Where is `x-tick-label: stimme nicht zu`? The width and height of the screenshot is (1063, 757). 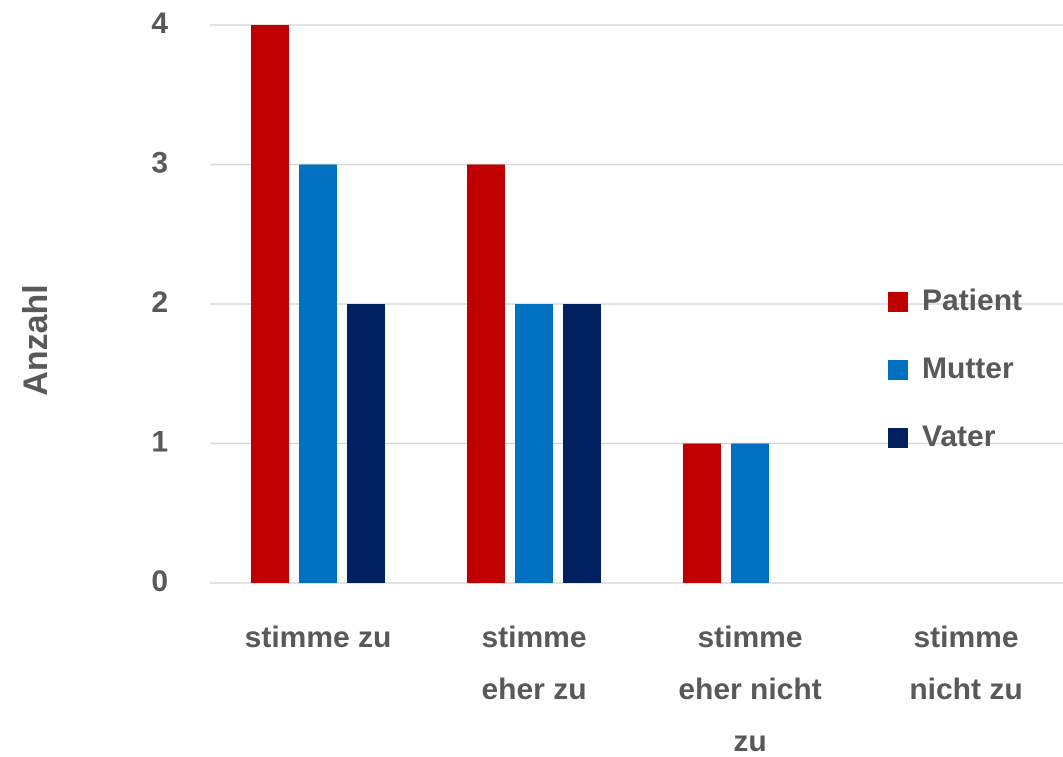
x-tick-label: stimme nicht zu is located at coordinates (966, 663).